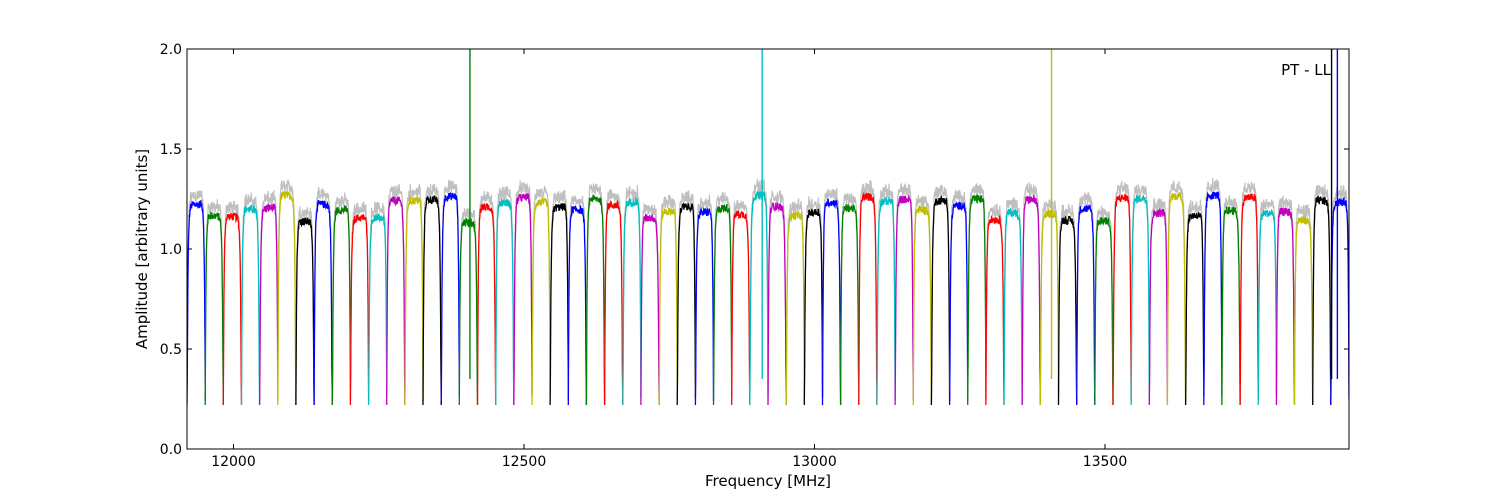  Describe the element at coordinates (1306, 70) in the screenshot. I see `plot-annotation: PT - LL` at that location.